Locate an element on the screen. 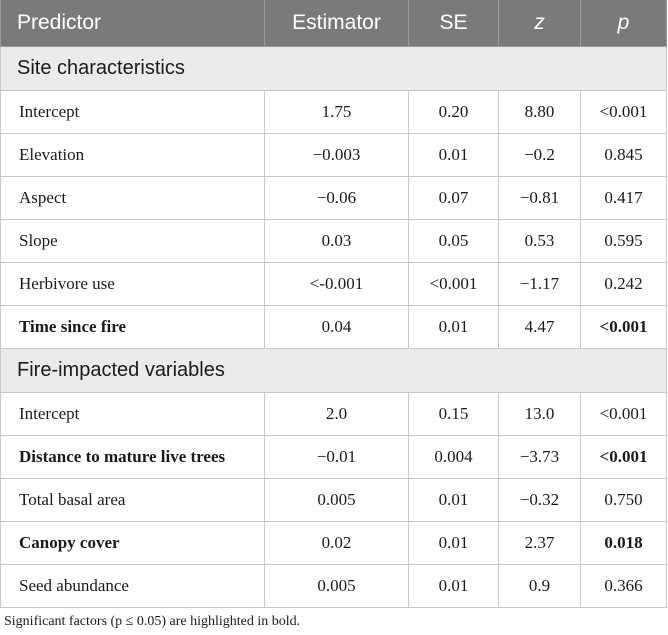  table-row: Canopy cover 0.02 0.01 2.37 0.018 is located at coordinates (333, 543).